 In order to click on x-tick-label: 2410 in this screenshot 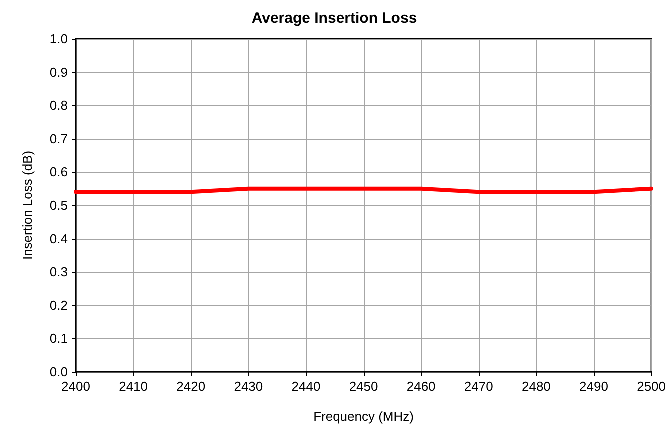, I will do `click(133, 386)`.